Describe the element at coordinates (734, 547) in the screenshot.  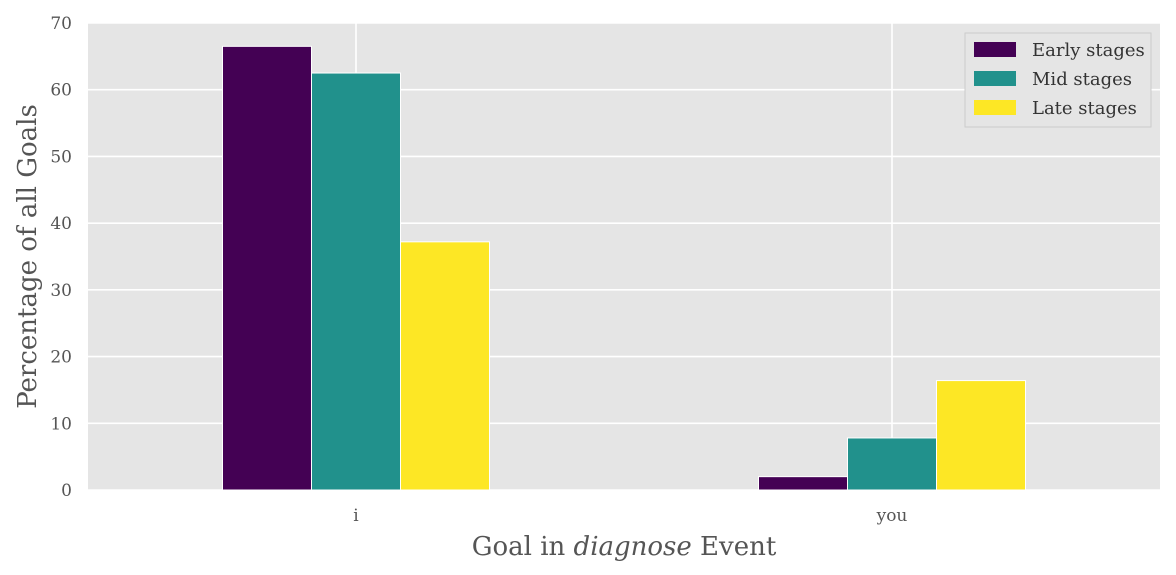
I see `x-axis-title-suffix: Event` at that location.